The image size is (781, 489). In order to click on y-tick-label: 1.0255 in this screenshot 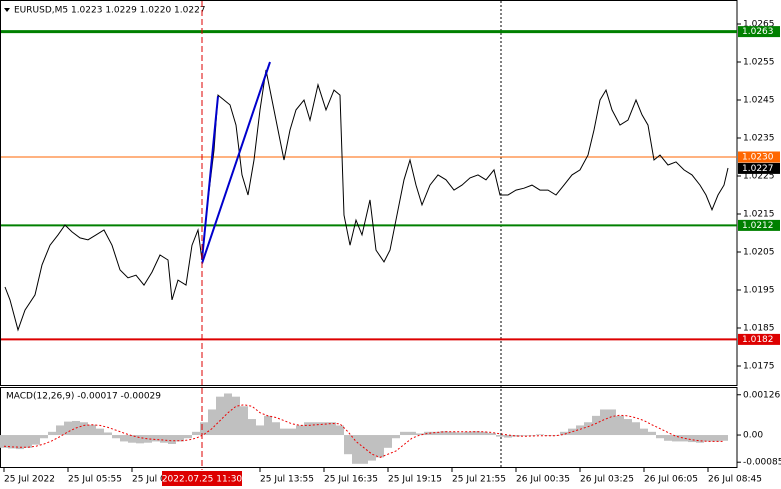, I will do `click(759, 63)`.